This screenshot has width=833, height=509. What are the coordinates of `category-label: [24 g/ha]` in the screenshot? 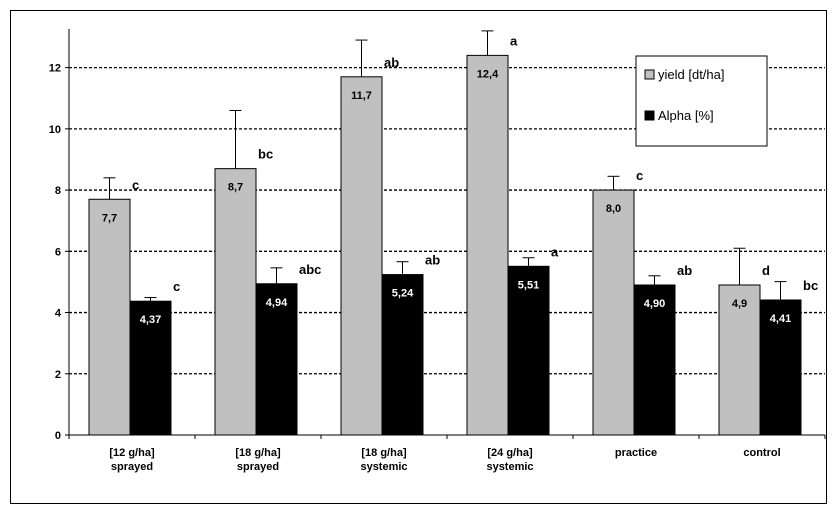 It's located at (510, 453).